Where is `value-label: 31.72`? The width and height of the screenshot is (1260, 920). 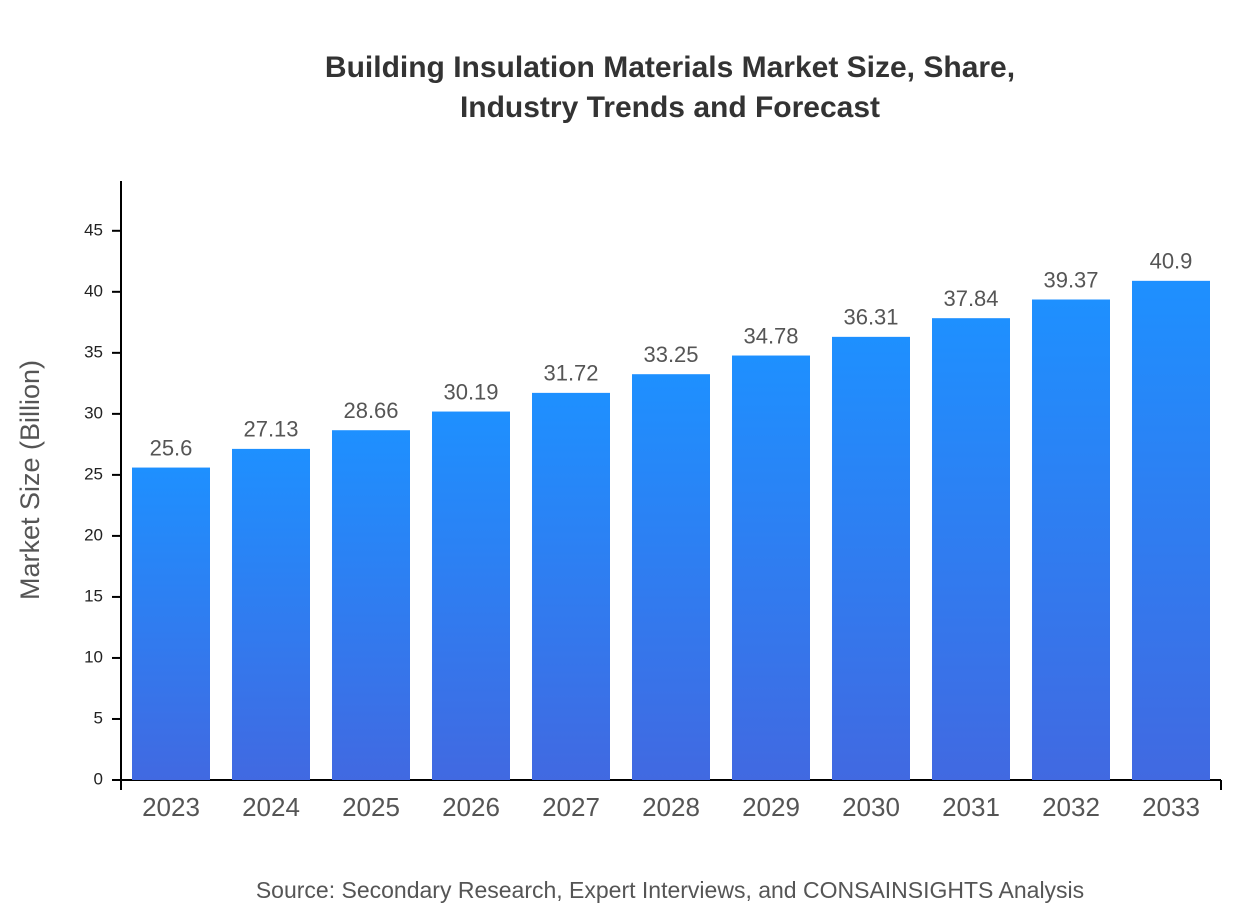 value-label: 31.72 is located at coordinates (570, 373).